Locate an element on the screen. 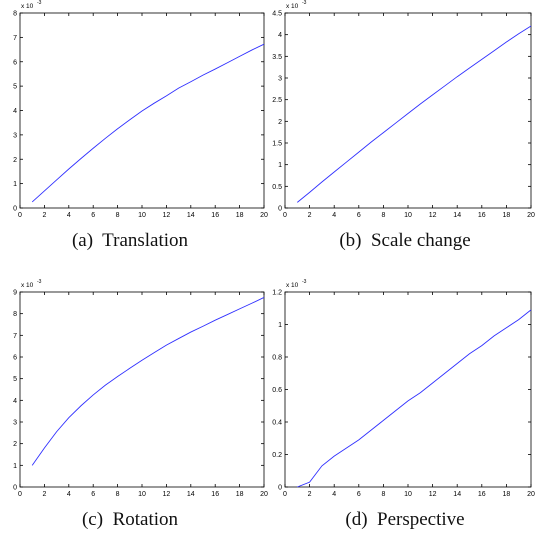 This screenshot has width=536, height=533. exponent-label-a: x 10 is located at coordinates (27, 6).